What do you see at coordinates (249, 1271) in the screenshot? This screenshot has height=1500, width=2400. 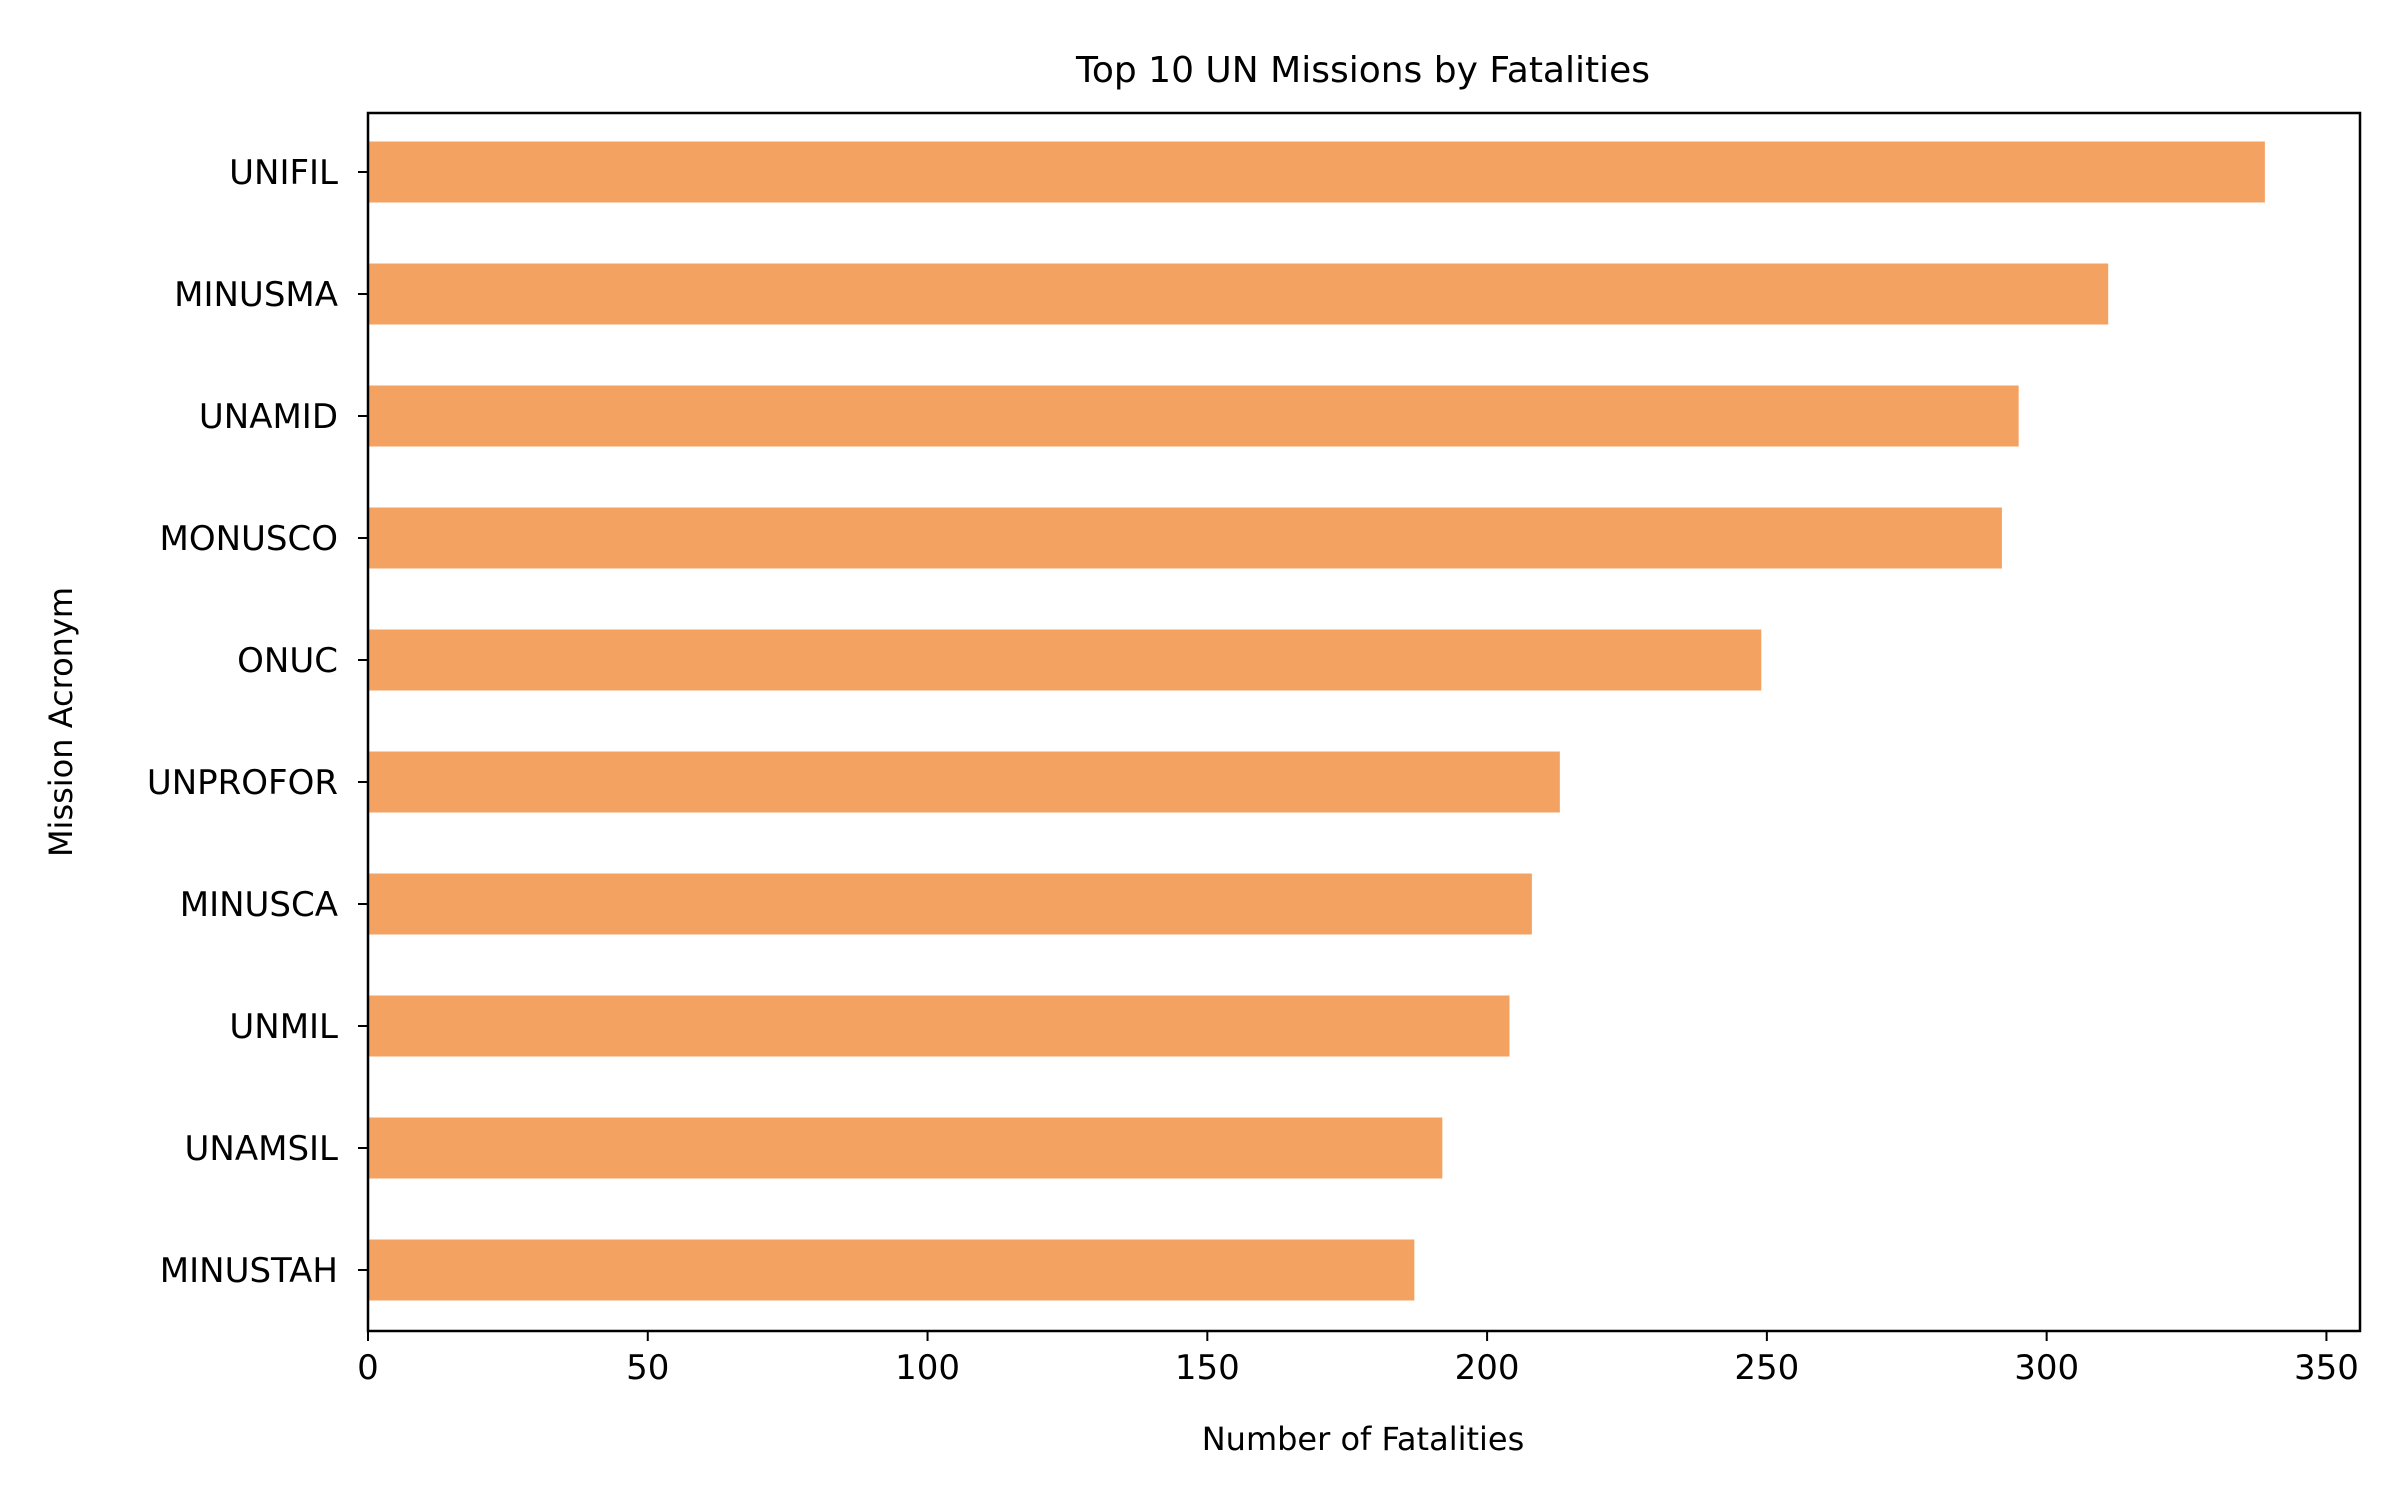 I see `y-tick-label: MINUSTAH` at bounding box center [249, 1271].